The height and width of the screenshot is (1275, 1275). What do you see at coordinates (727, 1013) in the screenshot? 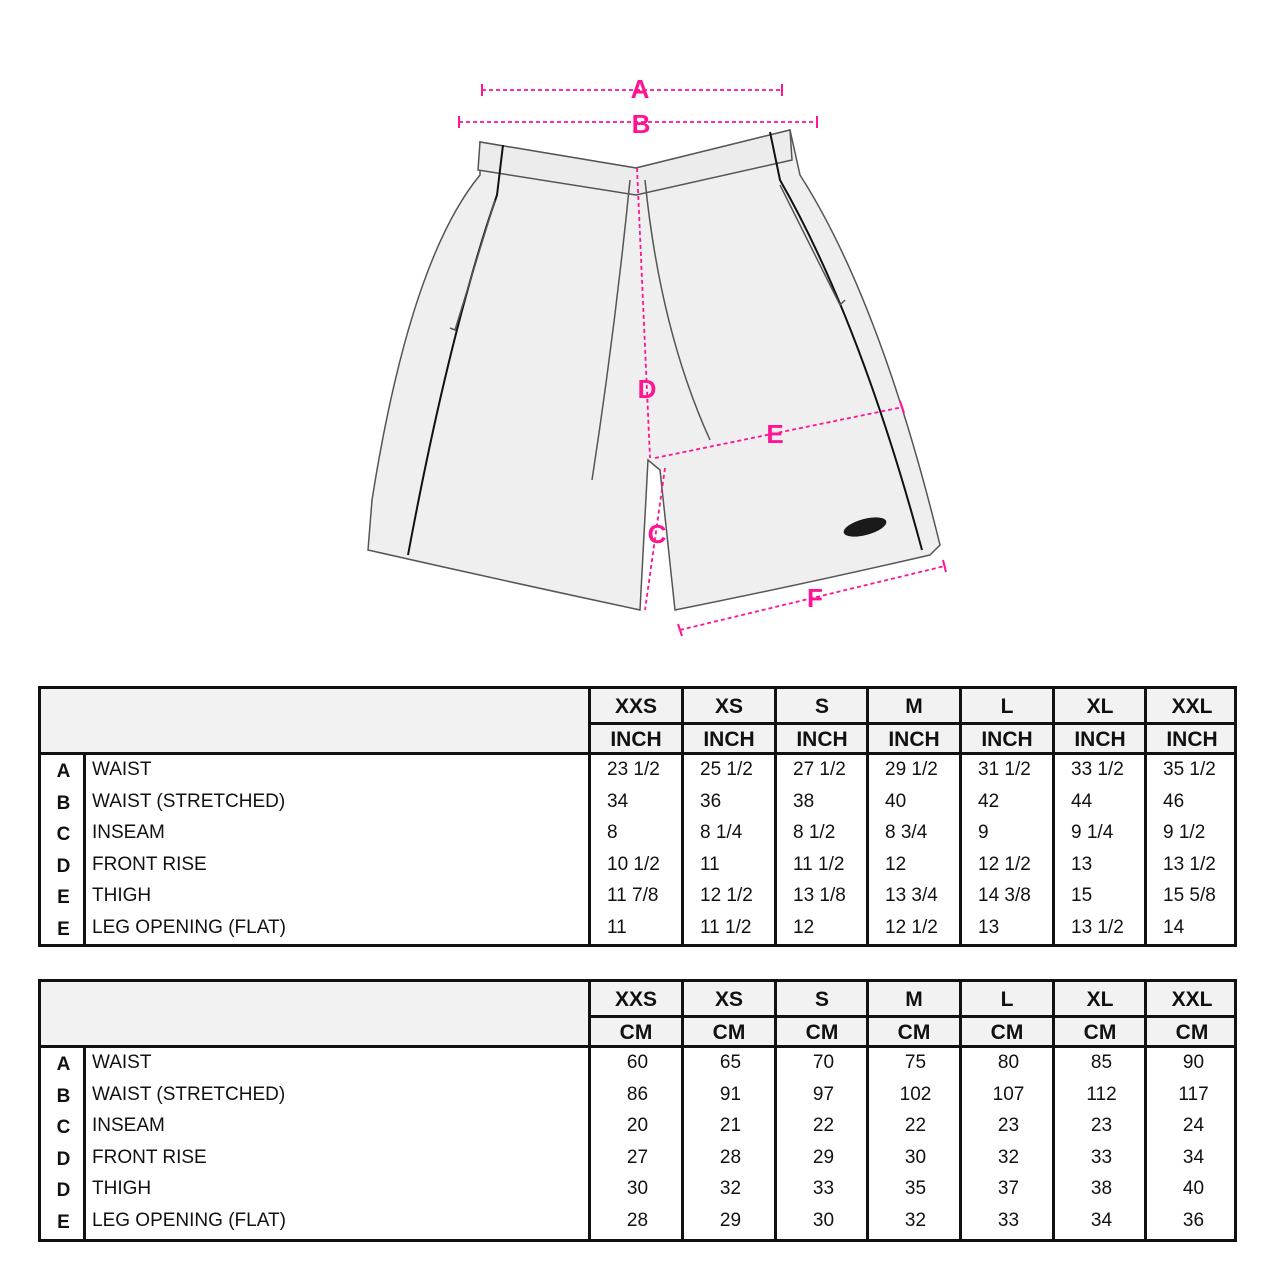
I see `size-column-header: XS CM` at bounding box center [727, 1013].